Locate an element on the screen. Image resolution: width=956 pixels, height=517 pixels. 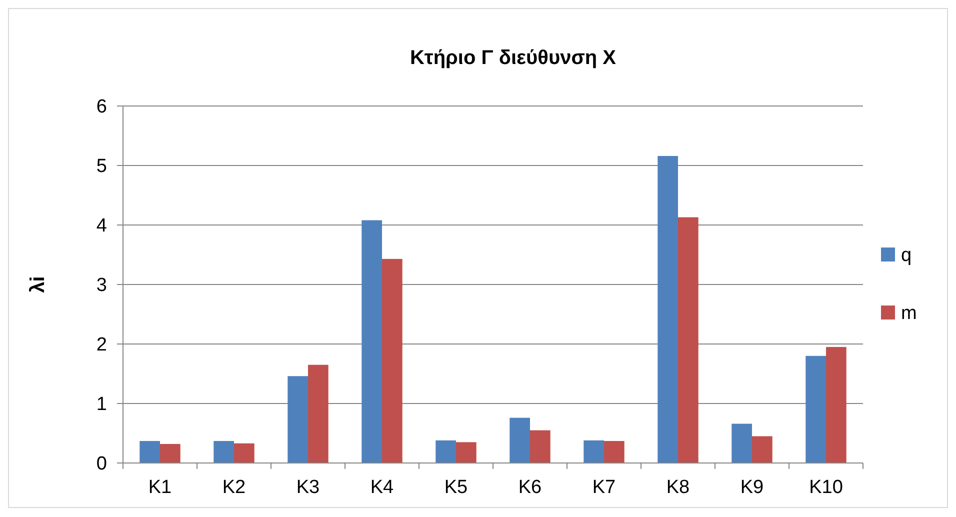
x-tick-label: K1 is located at coordinates (160, 487).